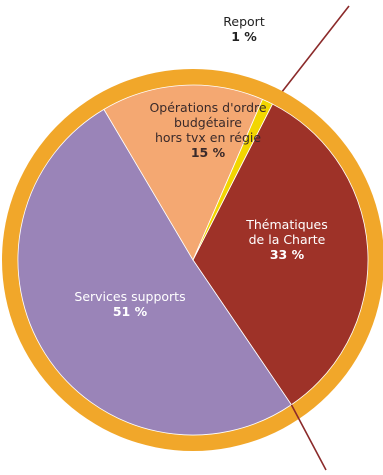  What do you see at coordinates (287, 254) in the screenshot?
I see `slice-value-0: 33 %` at bounding box center [287, 254].